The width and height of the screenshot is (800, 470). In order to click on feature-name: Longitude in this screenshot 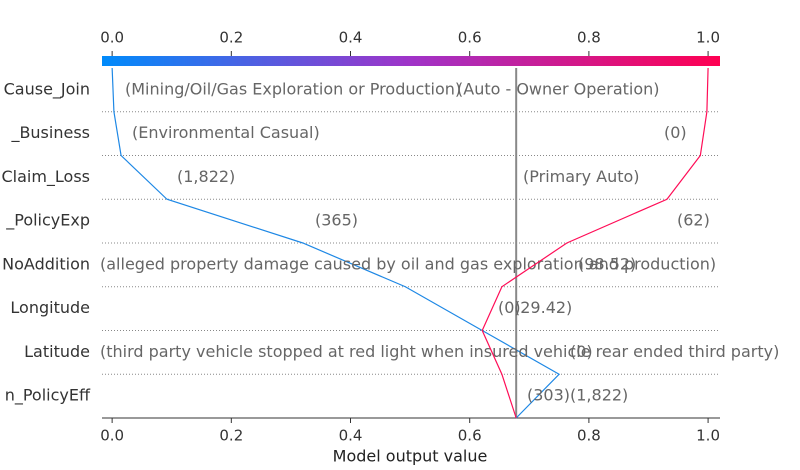, I will do `click(50, 307)`.